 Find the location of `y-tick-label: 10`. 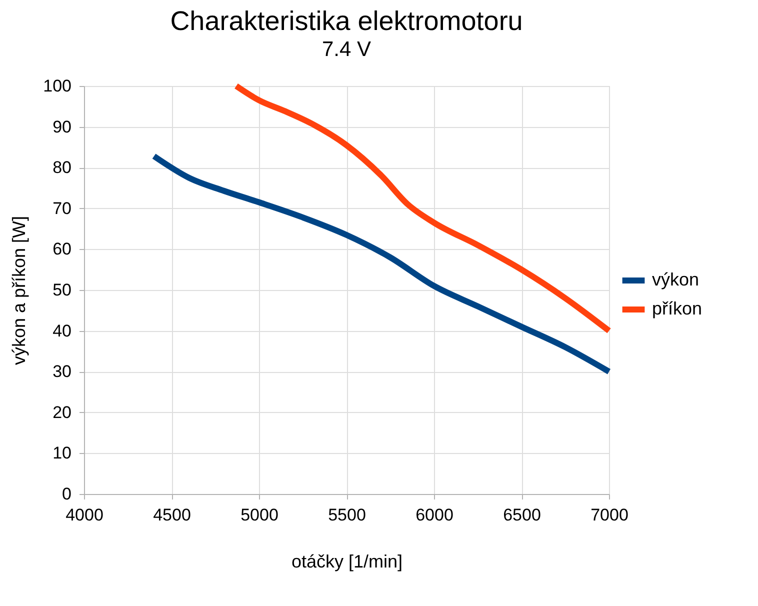

y-tick-label: 10 is located at coordinates (62, 453).